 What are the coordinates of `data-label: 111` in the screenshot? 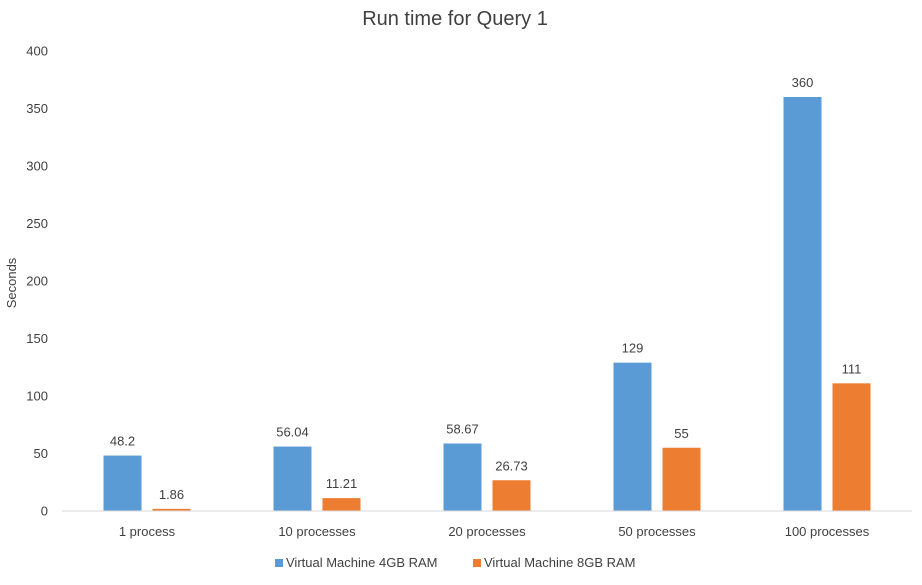 It's located at (852, 368).